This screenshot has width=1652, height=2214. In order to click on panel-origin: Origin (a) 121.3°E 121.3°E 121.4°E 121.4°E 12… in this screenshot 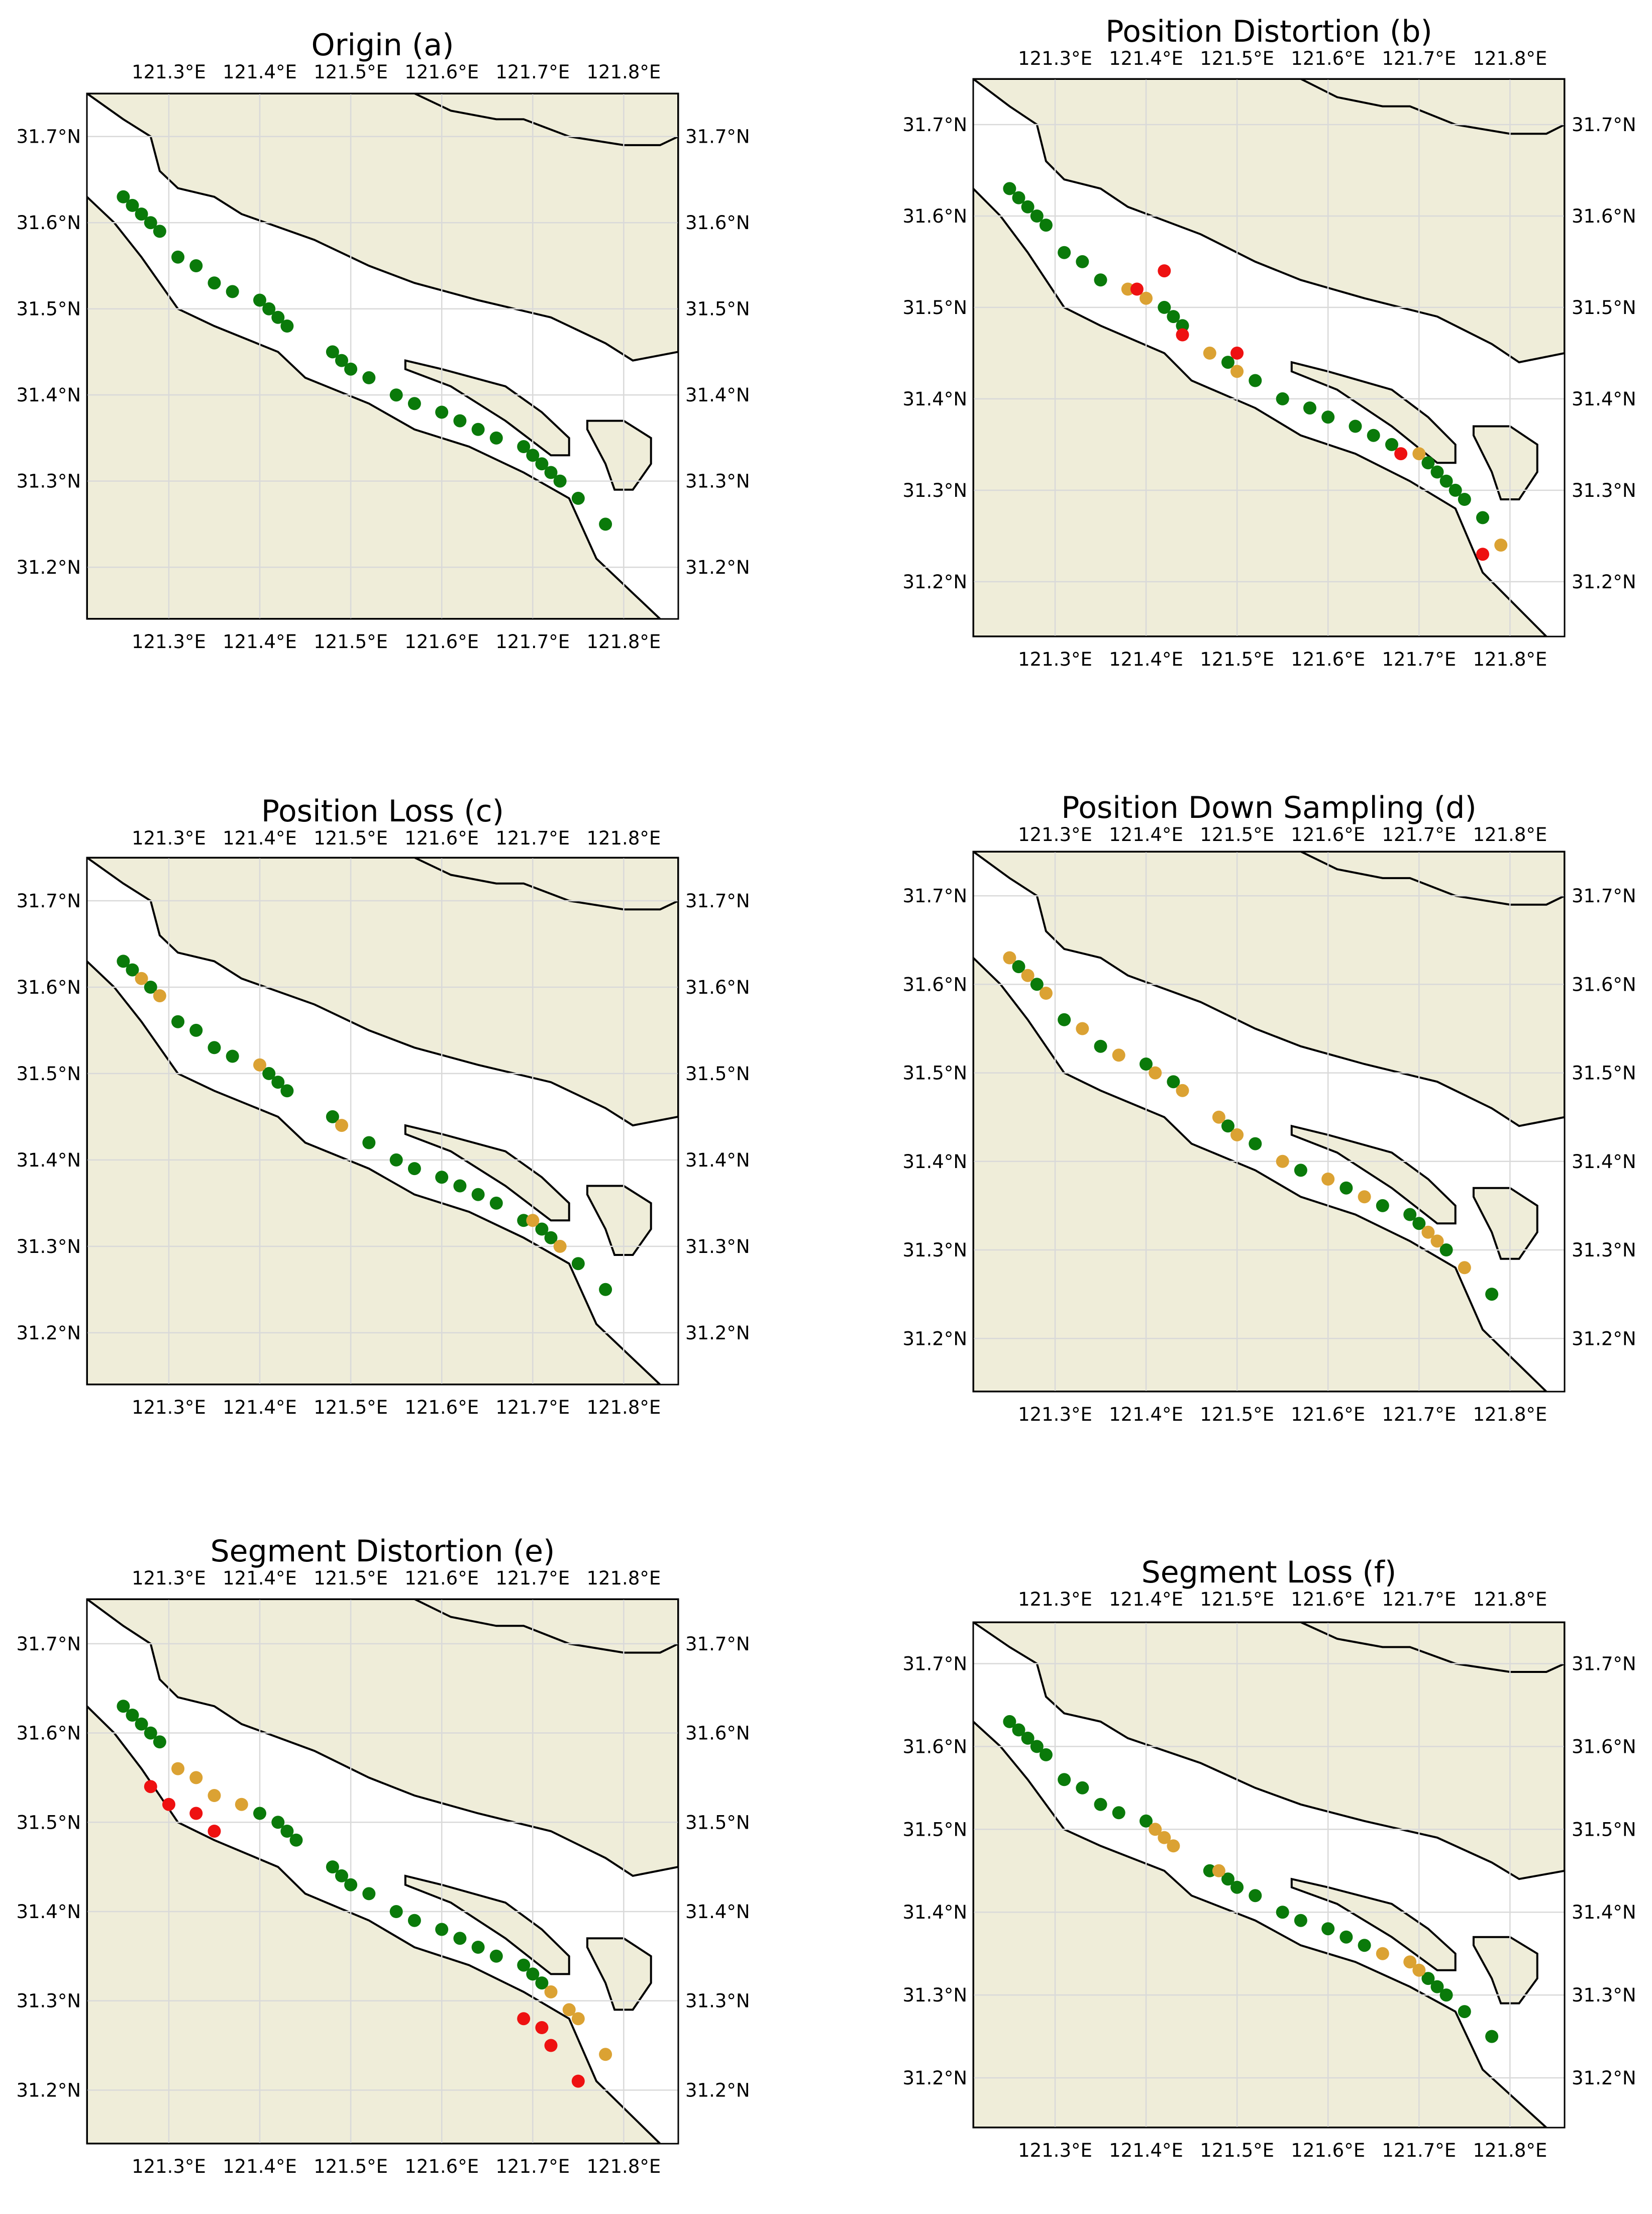, I will do `click(383, 340)`.